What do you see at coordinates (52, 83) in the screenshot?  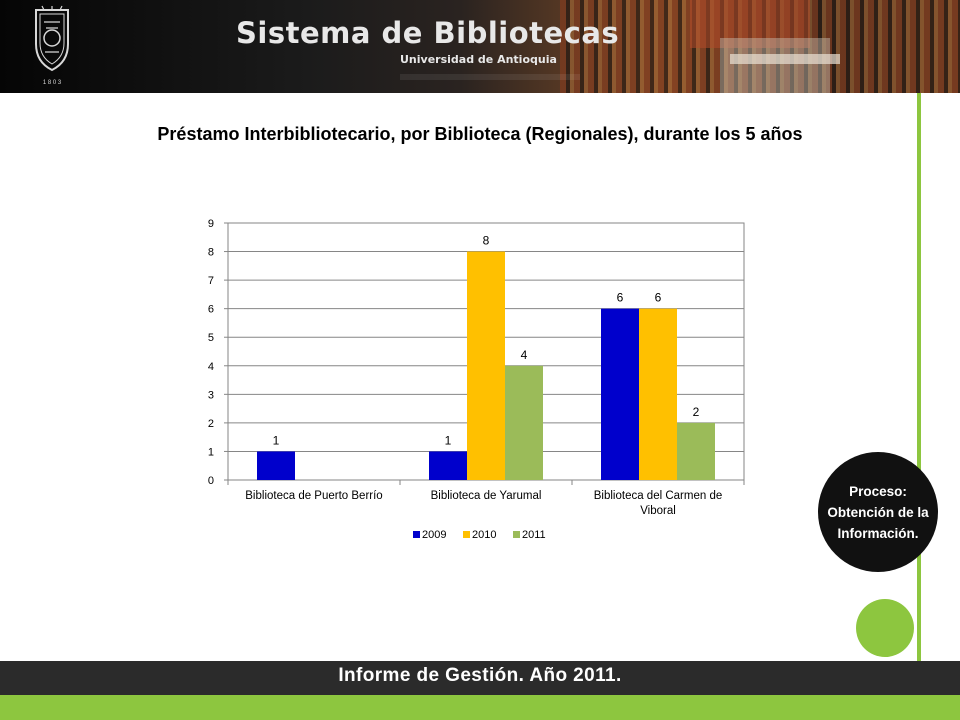 I see `logo-year: 1 8 0 3` at bounding box center [52, 83].